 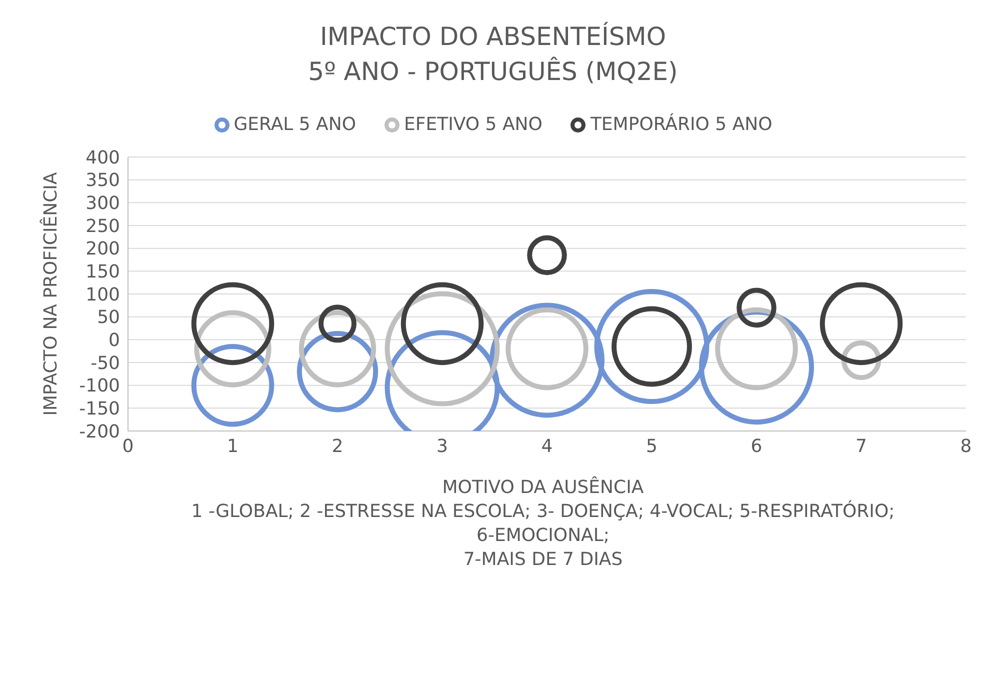 I want to click on y-tick-label: 400, so click(x=103, y=157).